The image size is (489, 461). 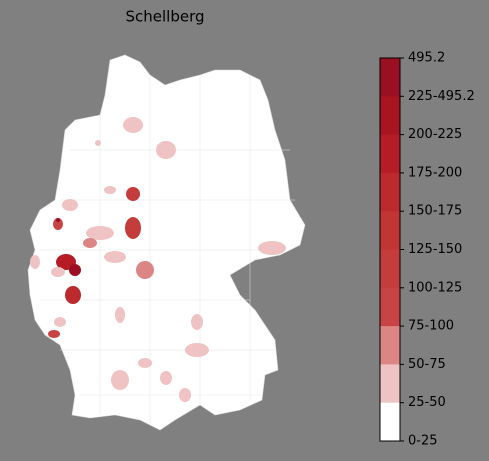 What do you see at coordinates (435, 134) in the screenshot?
I see `colorbar-label: 200-225` at bounding box center [435, 134].